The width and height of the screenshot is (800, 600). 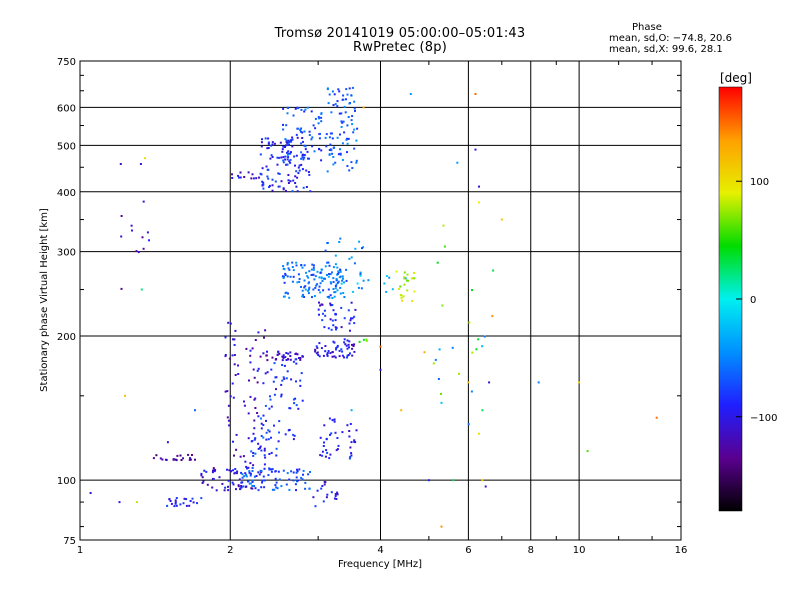 What do you see at coordinates (380, 564) in the screenshot?
I see `x-axis-label: Frequency [MHz]` at bounding box center [380, 564].